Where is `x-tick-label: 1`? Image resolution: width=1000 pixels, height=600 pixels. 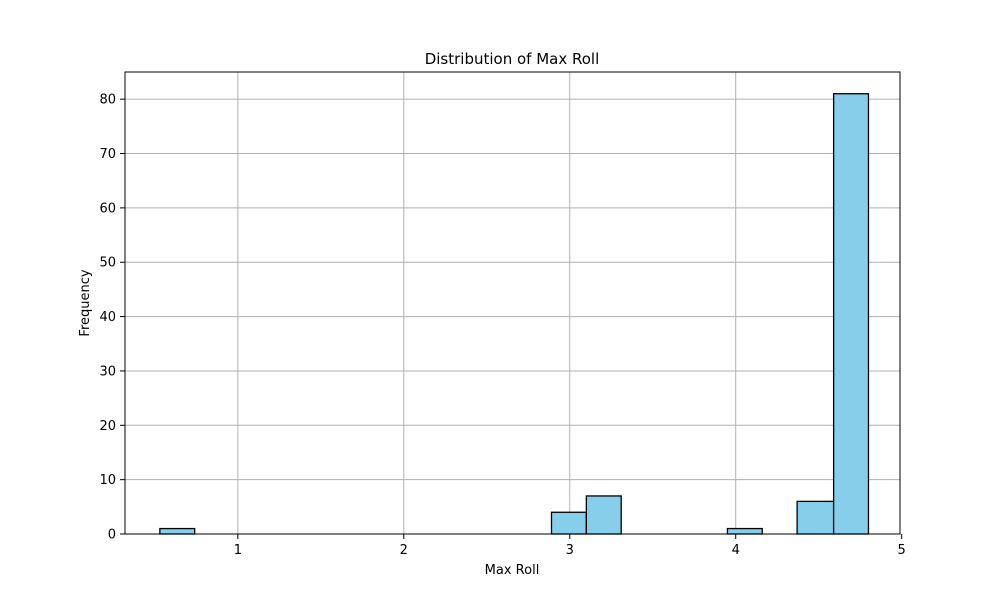
x-tick-label: 1 is located at coordinates (238, 550).